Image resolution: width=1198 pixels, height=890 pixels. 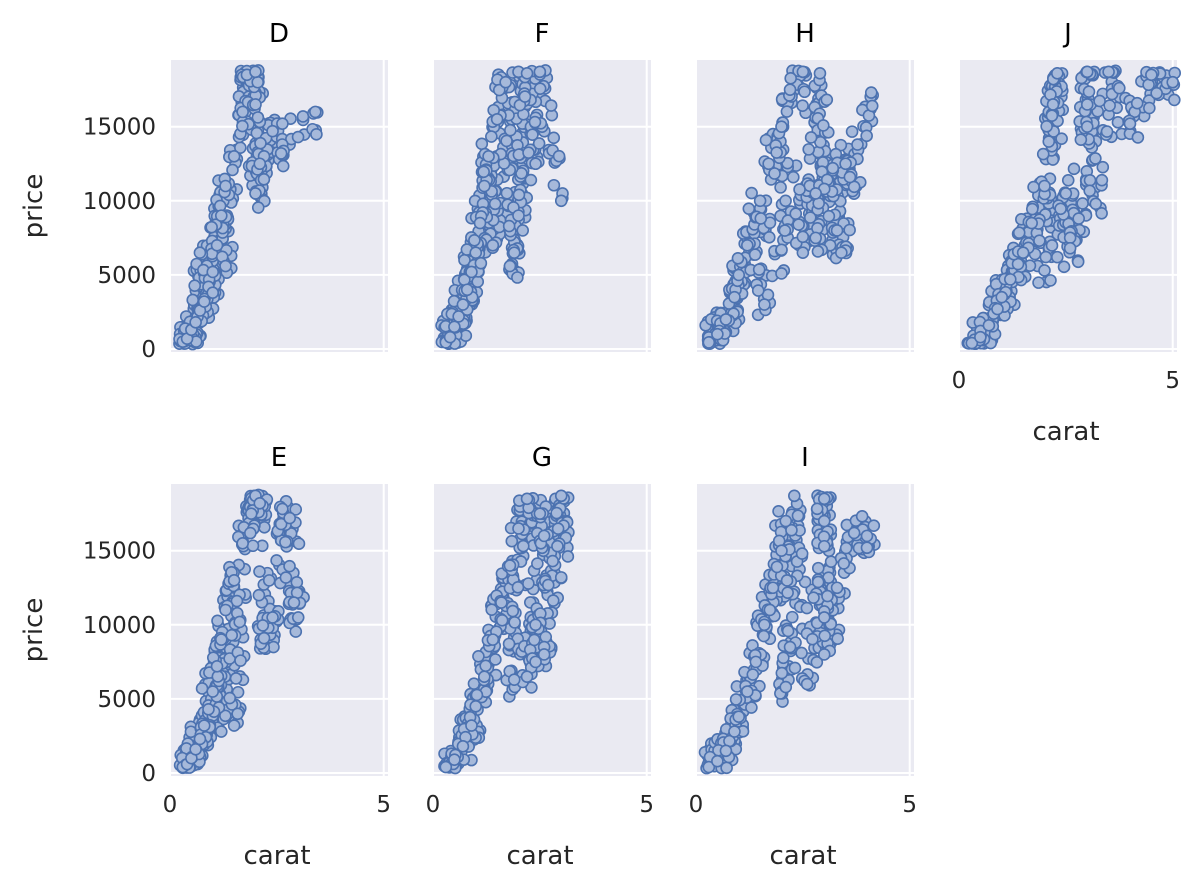 What do you see at coordinates (279, 34) in the screenshot?
I see `facet-title: D` at bounding box center [279, 34].